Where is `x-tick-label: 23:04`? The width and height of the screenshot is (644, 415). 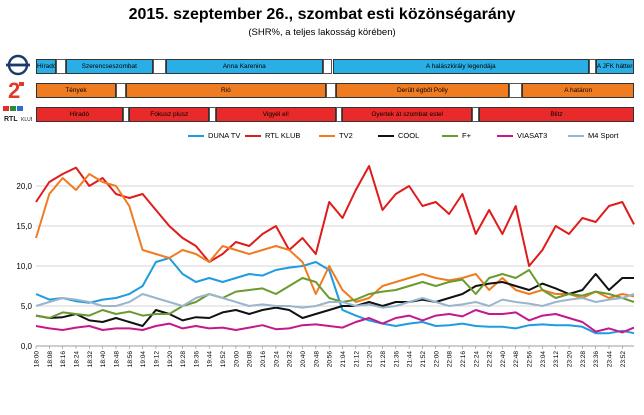
x-tick-label: 23:04 is located at coordinates (543, 359).